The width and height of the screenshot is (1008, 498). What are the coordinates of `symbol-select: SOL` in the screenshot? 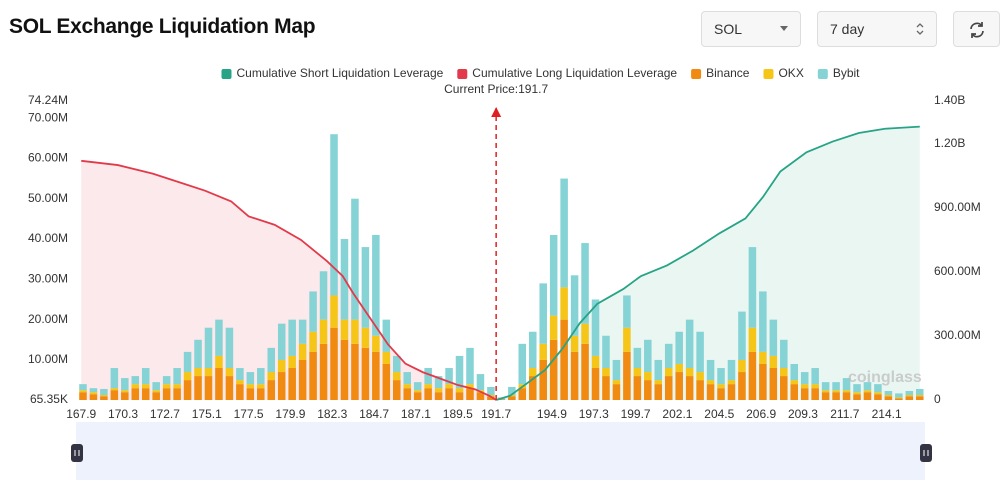 It's located at (751, 29).